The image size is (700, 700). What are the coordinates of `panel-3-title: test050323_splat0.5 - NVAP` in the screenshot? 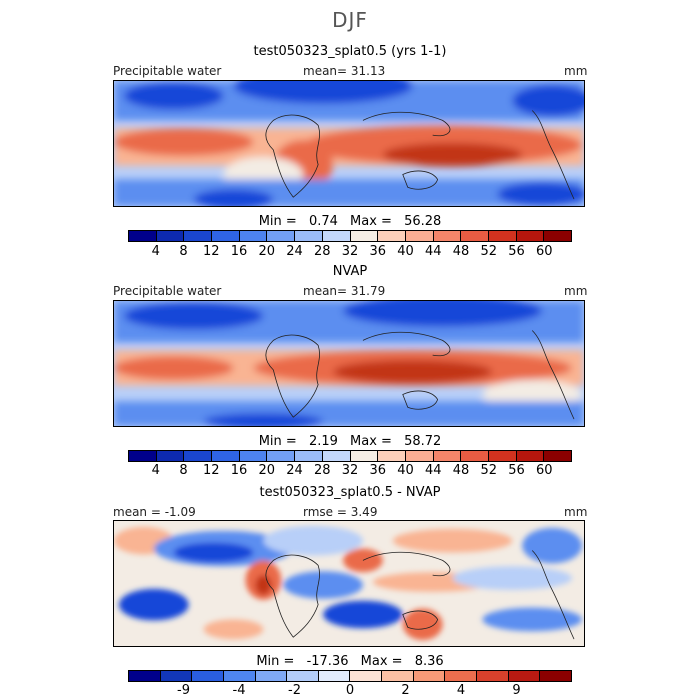 It's located at (350, 492).